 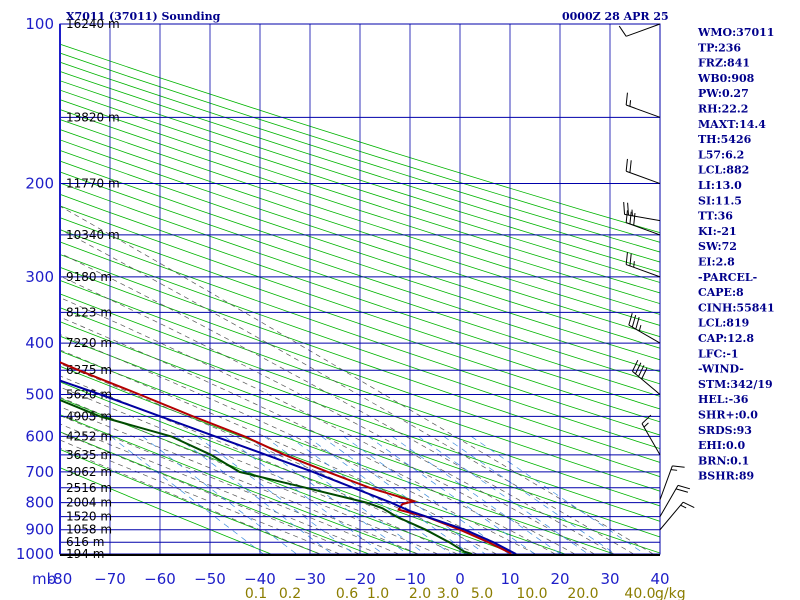 I want to click on index-item: L57:6.2, so click(x=721, y=154).